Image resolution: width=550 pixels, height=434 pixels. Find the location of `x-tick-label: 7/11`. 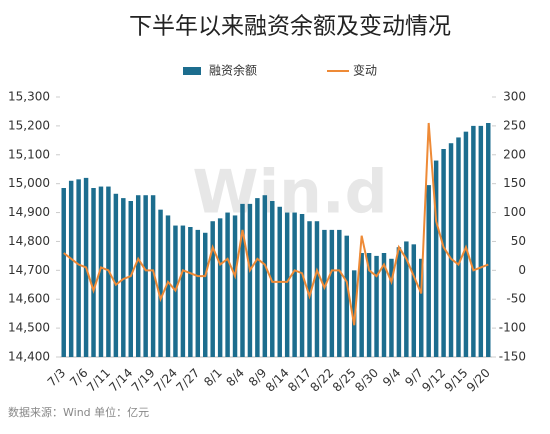

x-tick-label: 7/11 is located at coordinates (98, 380).